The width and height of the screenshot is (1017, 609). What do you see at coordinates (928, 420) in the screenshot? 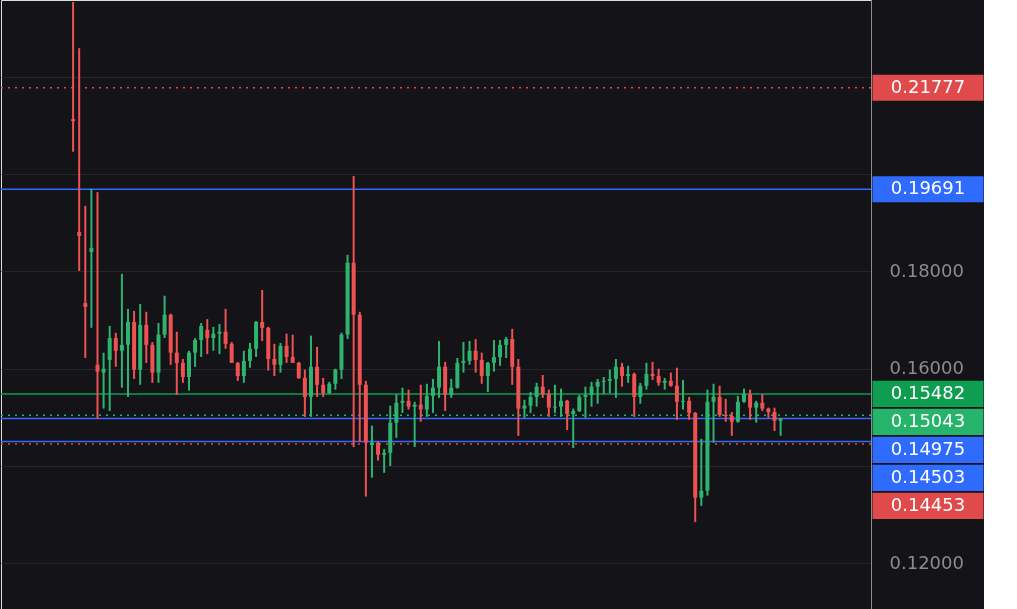
I see `ref-line-label: 0.15043` at bounding box center [928, 420].